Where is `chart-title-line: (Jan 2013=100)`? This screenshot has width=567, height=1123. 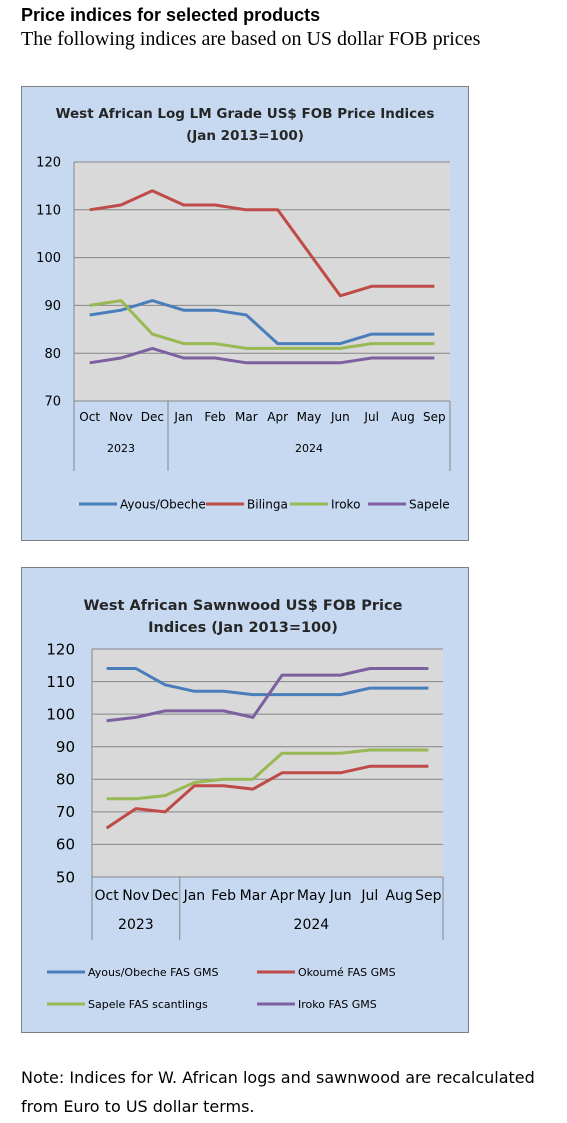
chart-title-line: (Jan 2013=100) is located at coordinates (245, 136).